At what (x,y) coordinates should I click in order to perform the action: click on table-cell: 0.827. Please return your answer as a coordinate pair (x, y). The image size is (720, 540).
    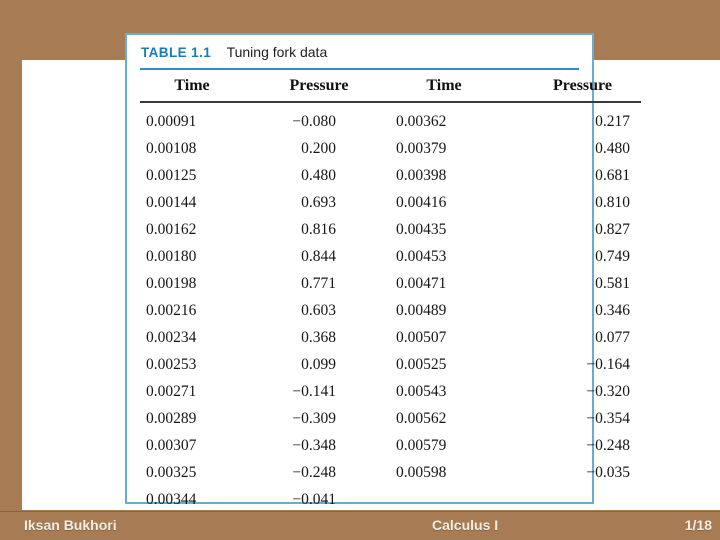
    Looking at the image, I should click on (612, 229).